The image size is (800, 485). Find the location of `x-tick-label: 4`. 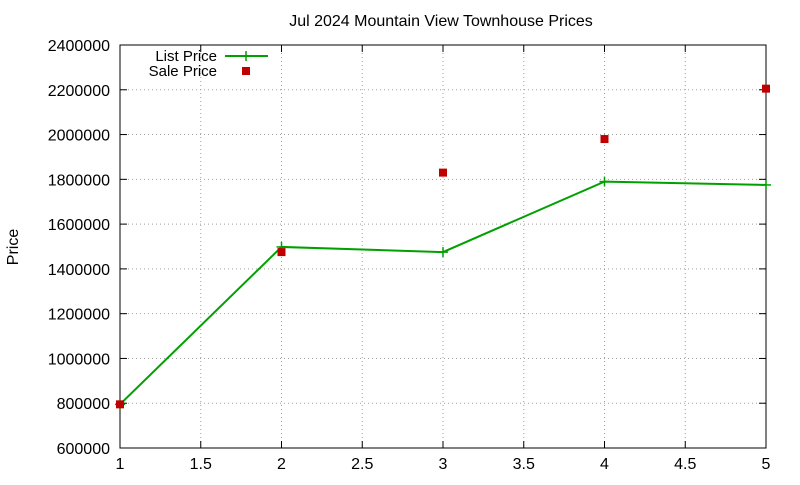

x-tick-label: 4 is located at coordinates (604, 464).